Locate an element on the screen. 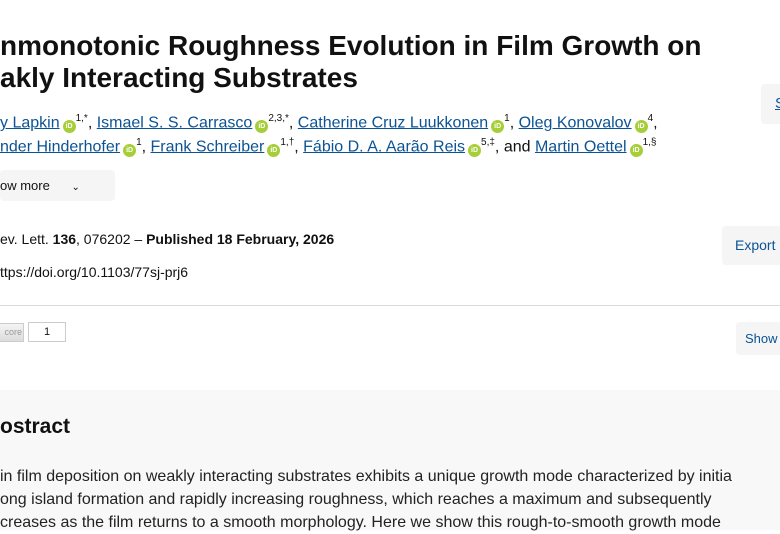  side-button-top: S is located at coordinates (770, 104).